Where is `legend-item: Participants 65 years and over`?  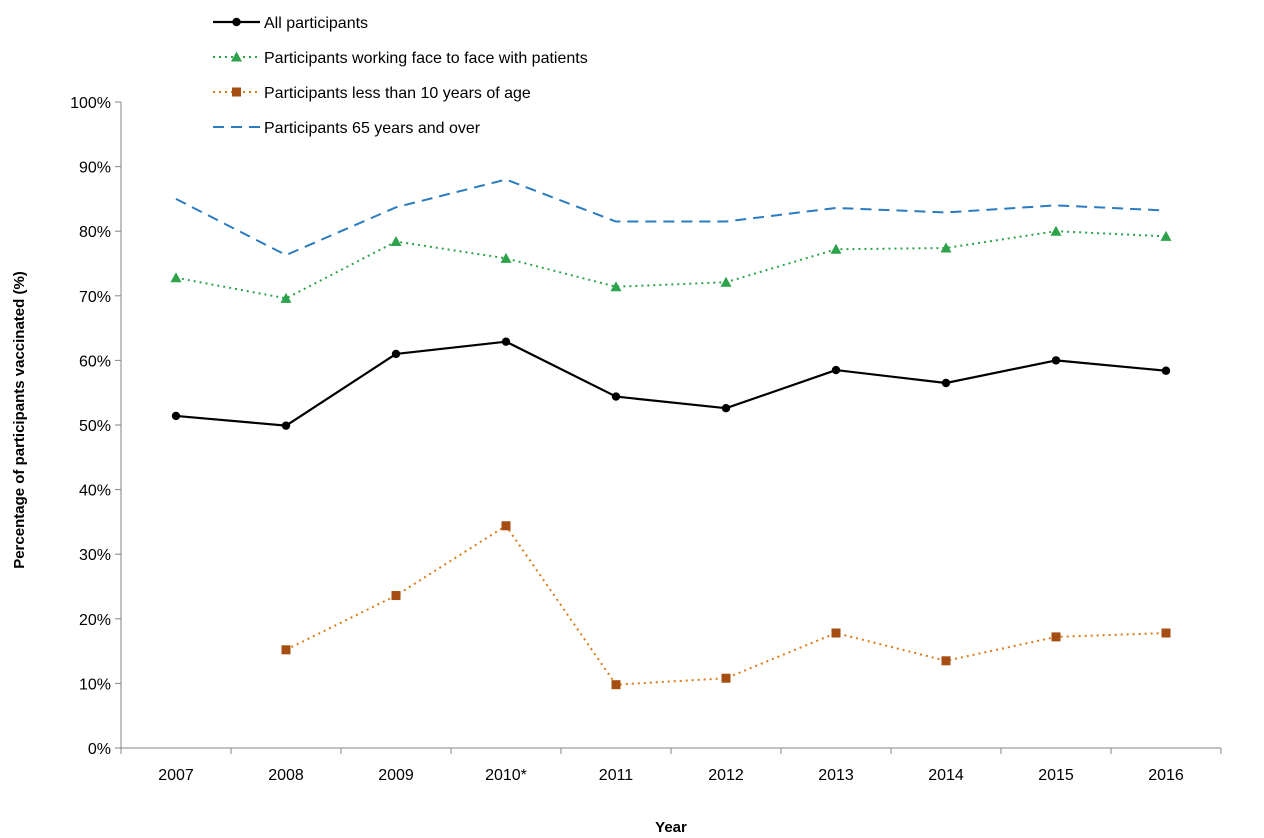 legend-item: Participants 65 years and over is located at coordinates (347, 128).